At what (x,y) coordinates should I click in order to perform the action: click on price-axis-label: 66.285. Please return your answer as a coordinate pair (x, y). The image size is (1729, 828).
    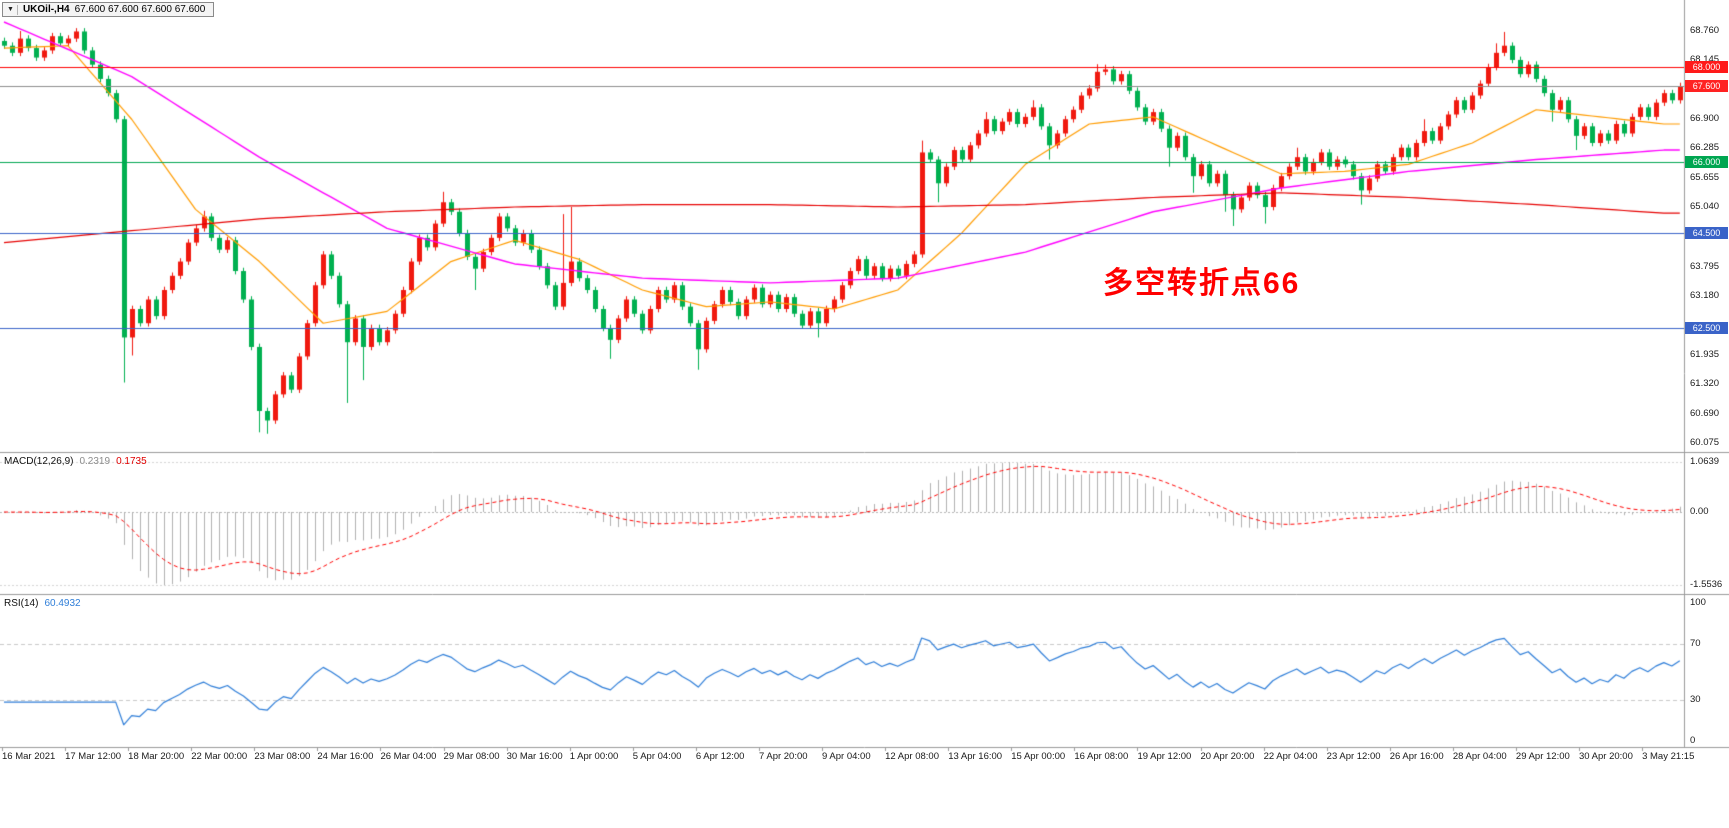
    Looking at the image, I should click on (1705, 148).